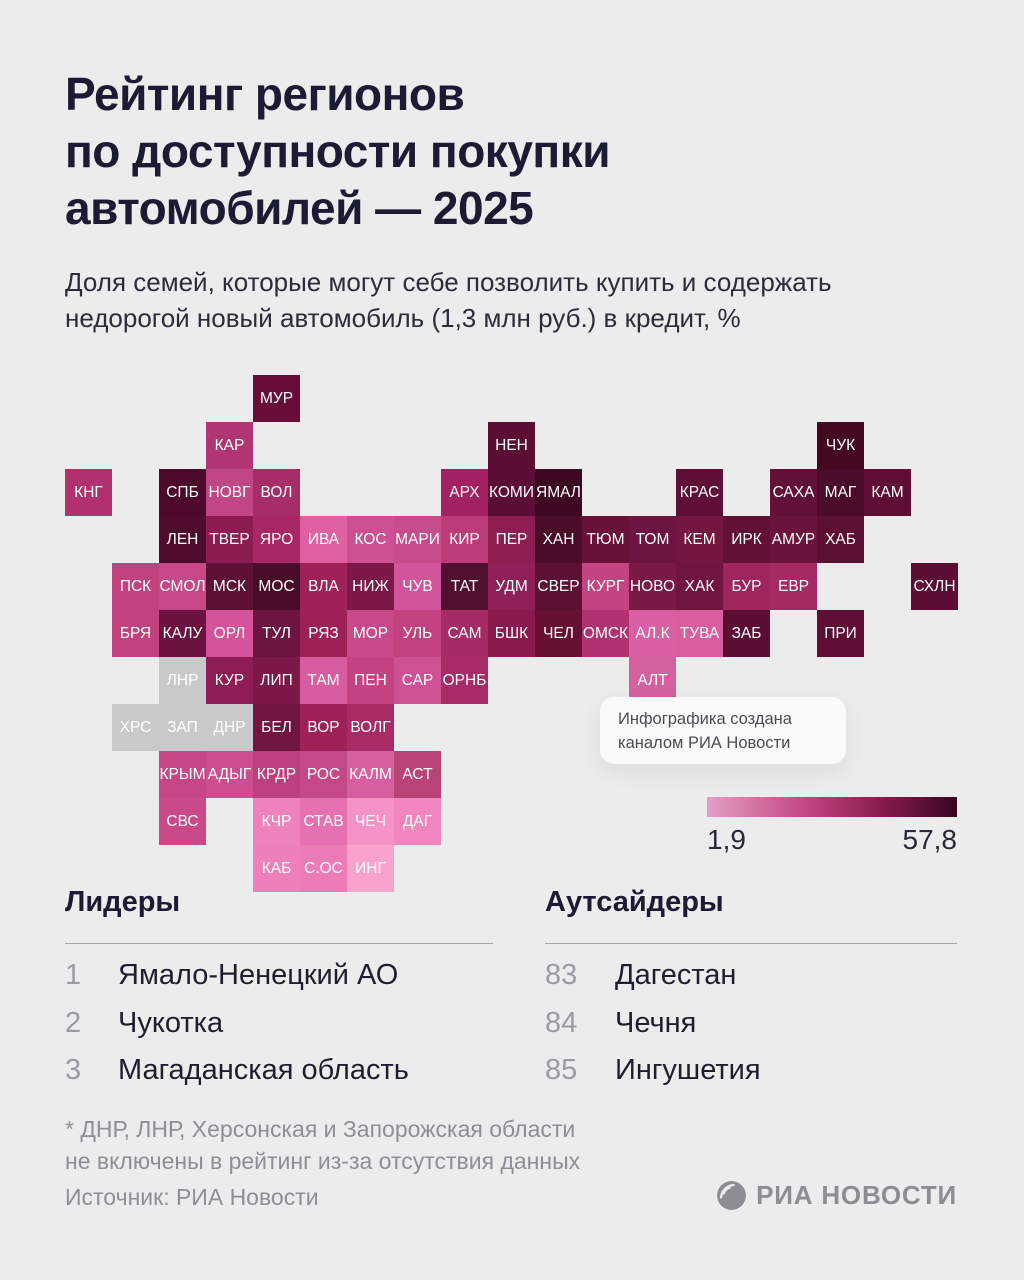 The width and height of the screenshot is (1024, 1280). Describe the element at coordinates (511, 539) in the screenshot. I see `region-tile-label: ПЕР` at that location.